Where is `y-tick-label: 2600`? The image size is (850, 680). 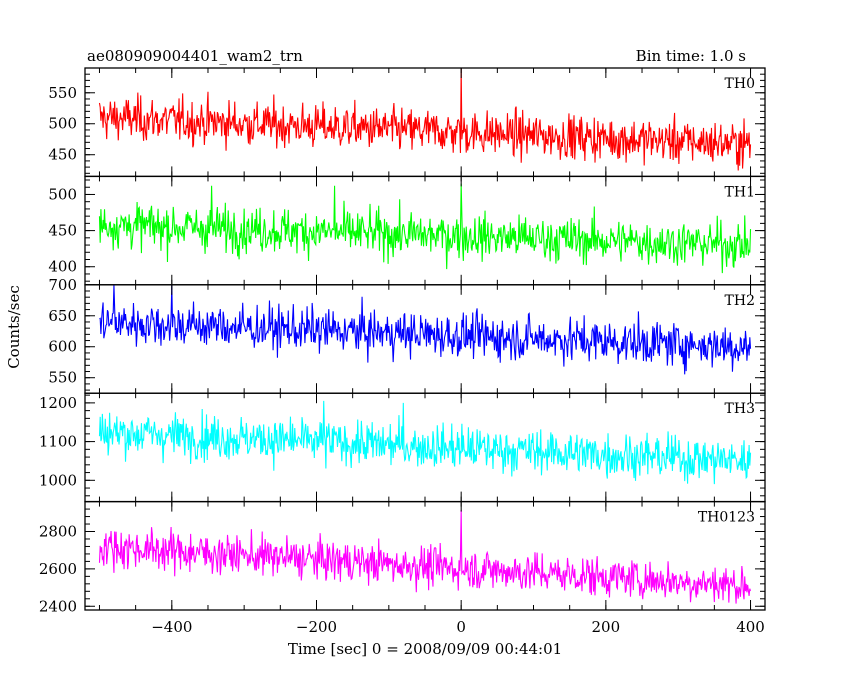 y-tick-label: 2600 is located at coordinates (58, 569).